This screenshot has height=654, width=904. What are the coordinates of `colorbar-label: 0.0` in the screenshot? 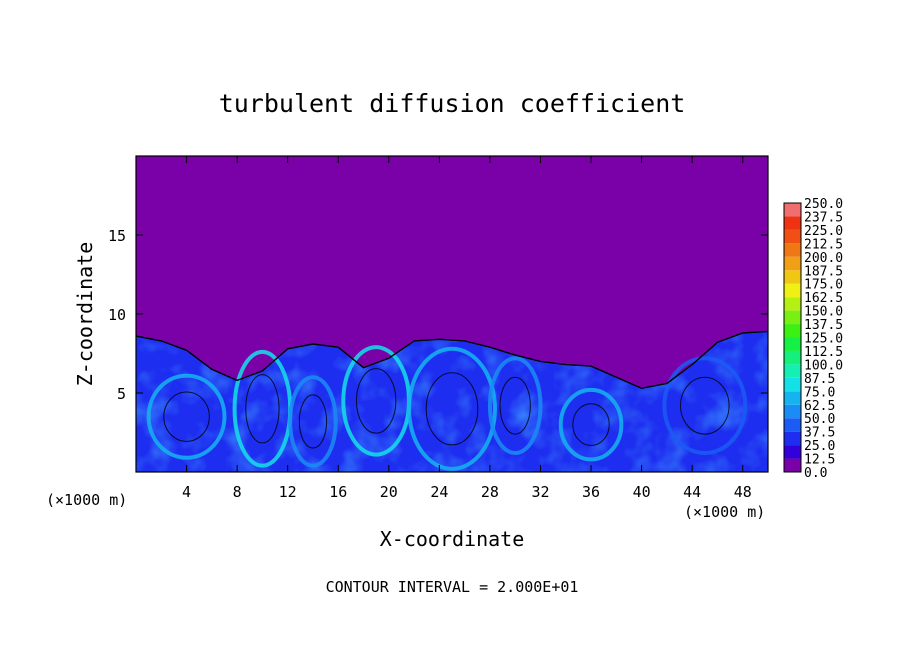 It's located at (815, 473).